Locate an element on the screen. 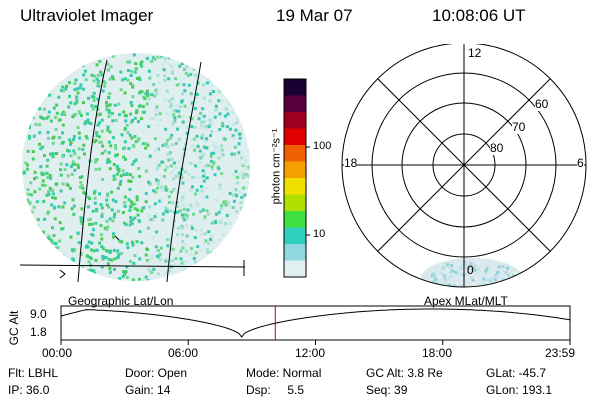 The image size is (600, 400). meridian-line-west is located at coordinates (92, 171).